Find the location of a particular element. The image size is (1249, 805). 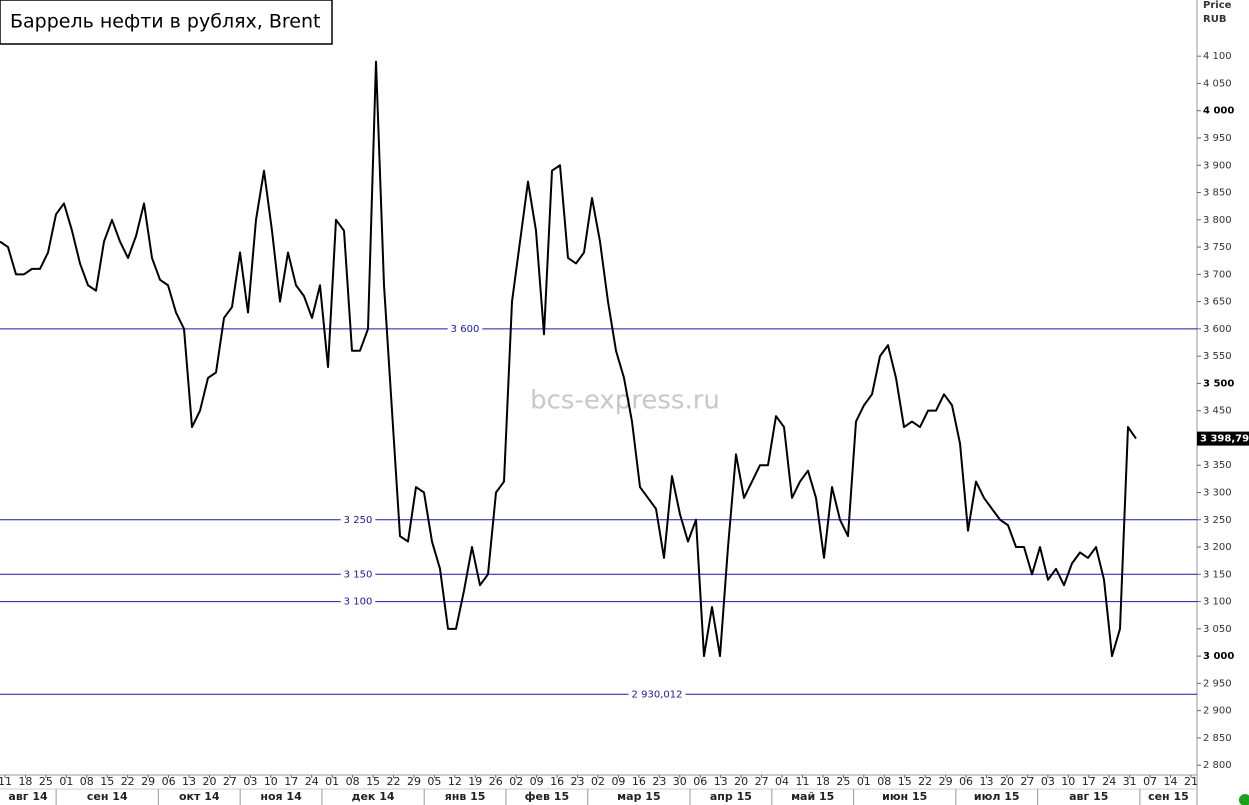

y-tick-label: 3 550 is located at coordinates (1217, 356).